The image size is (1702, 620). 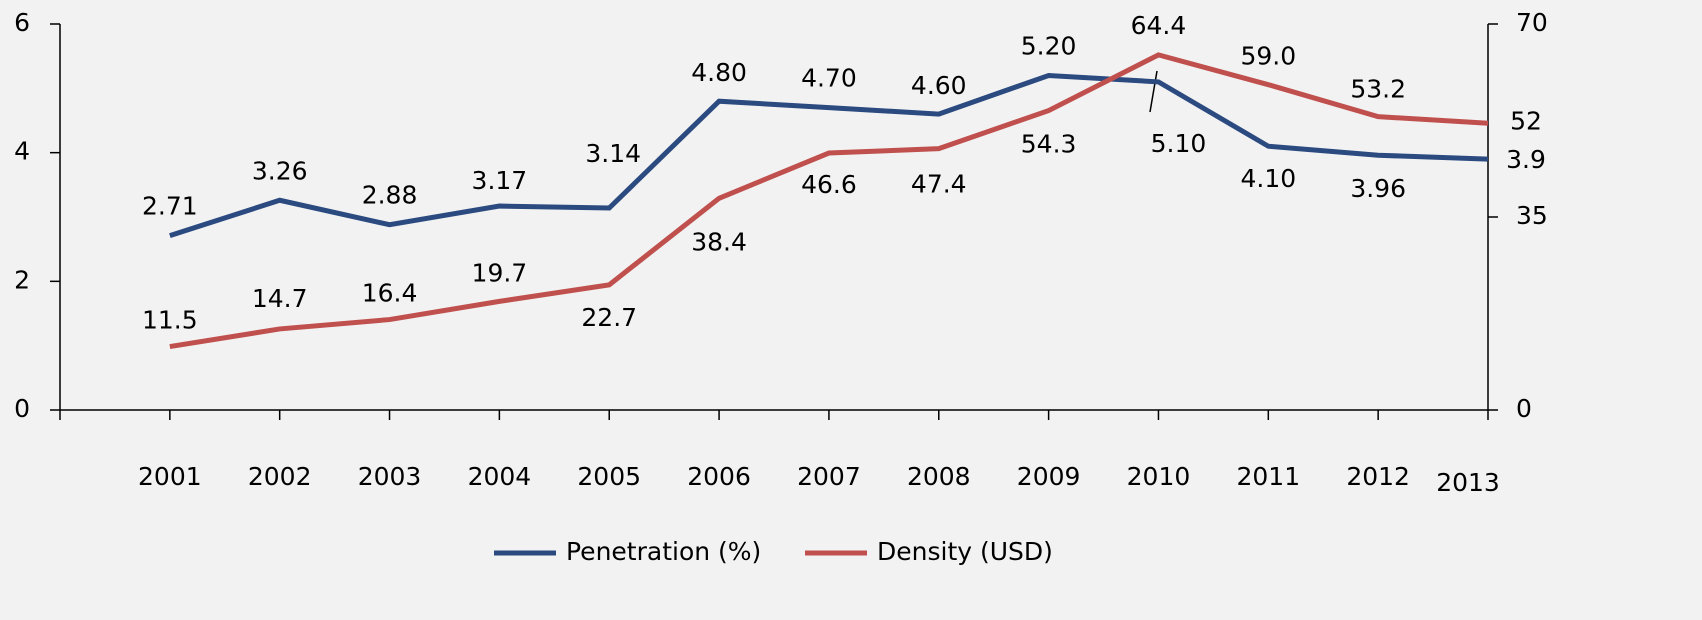 What do you see at coordinates (663, 551) in the screenshot?
I see `legend-label: Penetration (%)` at bounding box center [663, 551].